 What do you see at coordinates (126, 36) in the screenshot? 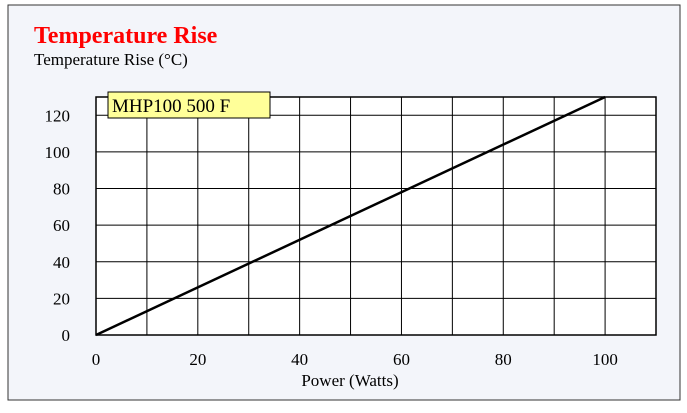
I see `chart-title: Temperature Rise` at bounding box center [126, 36].